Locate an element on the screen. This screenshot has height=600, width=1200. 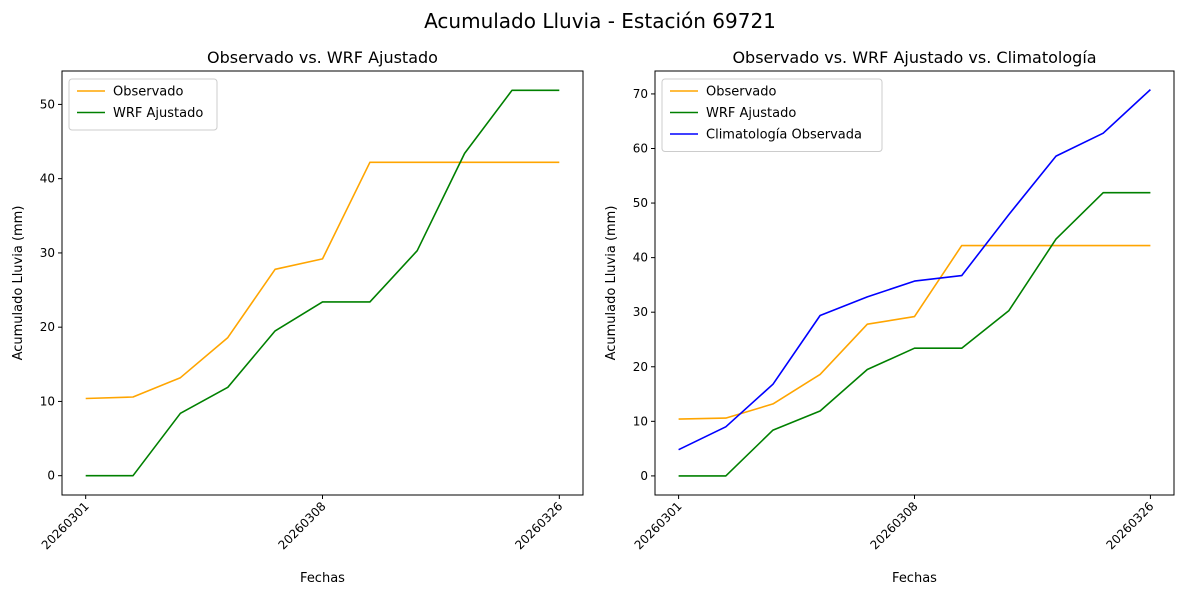
y-tick-label: 60 is located at coordinates (640, 148).